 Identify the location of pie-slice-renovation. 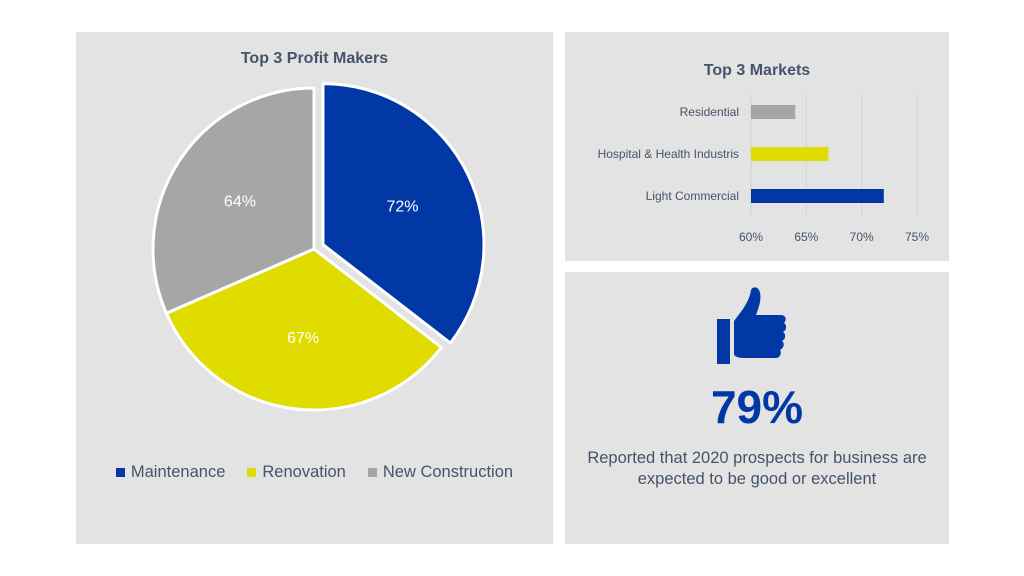
(303, 329).